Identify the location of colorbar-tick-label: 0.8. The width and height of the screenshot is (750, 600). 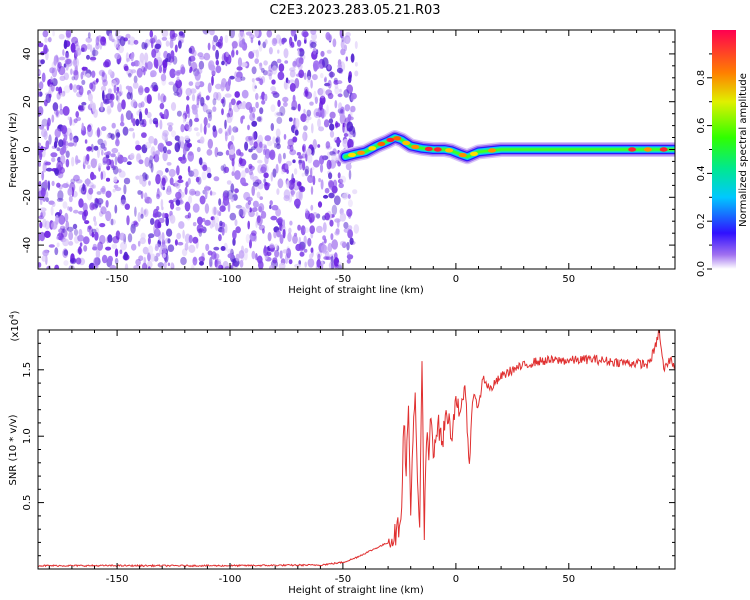
(701, 78).